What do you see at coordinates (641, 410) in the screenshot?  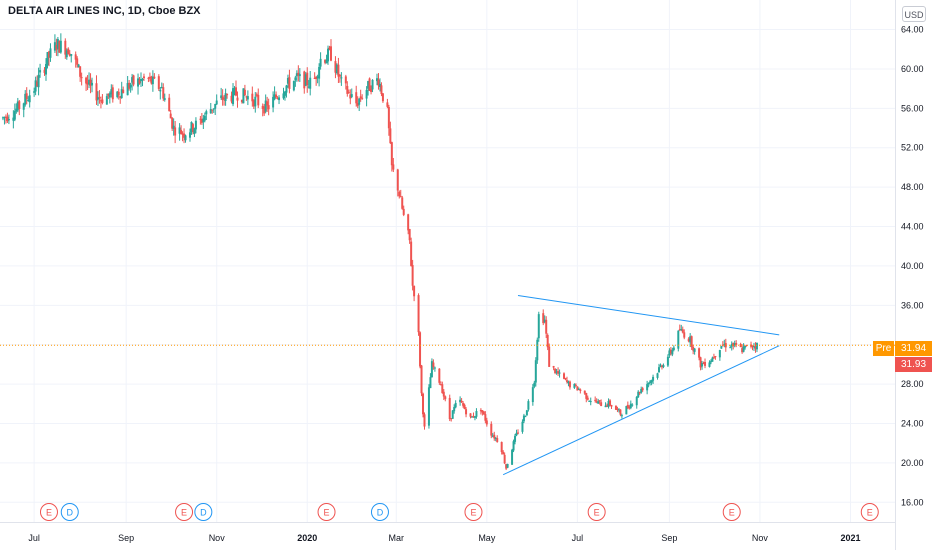 I see `trendline-lower` at bounding box center [641, 410].